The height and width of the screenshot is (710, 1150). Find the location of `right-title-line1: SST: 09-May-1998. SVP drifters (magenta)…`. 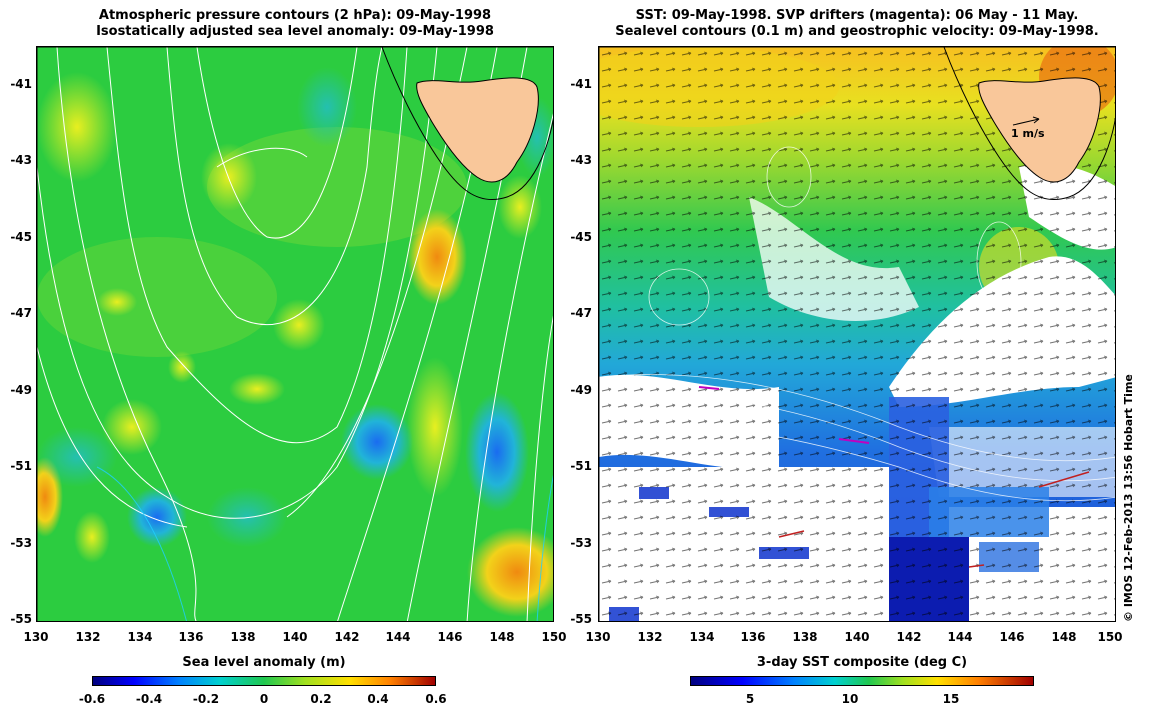

right-title-line1: SST: 09-May-1998. SVP drifters (magenta)… is located at coordinates (857, 15).